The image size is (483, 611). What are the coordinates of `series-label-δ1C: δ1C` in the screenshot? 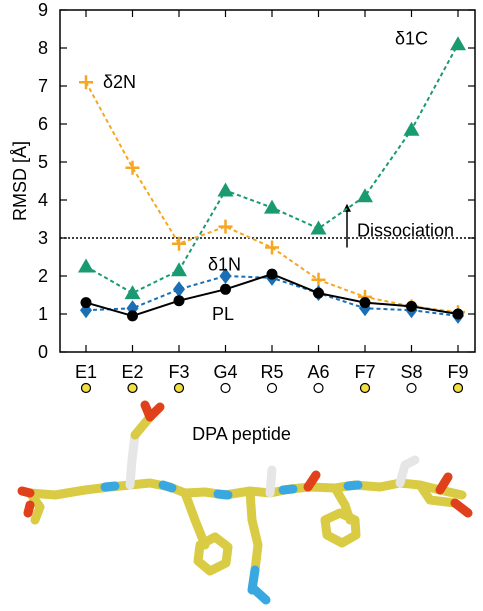 It's located at (411, 39).